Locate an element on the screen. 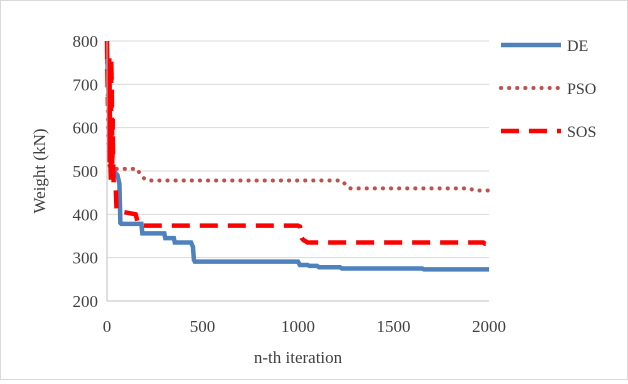  legend: DE PSO SOS is located at coordinates (547, 89).